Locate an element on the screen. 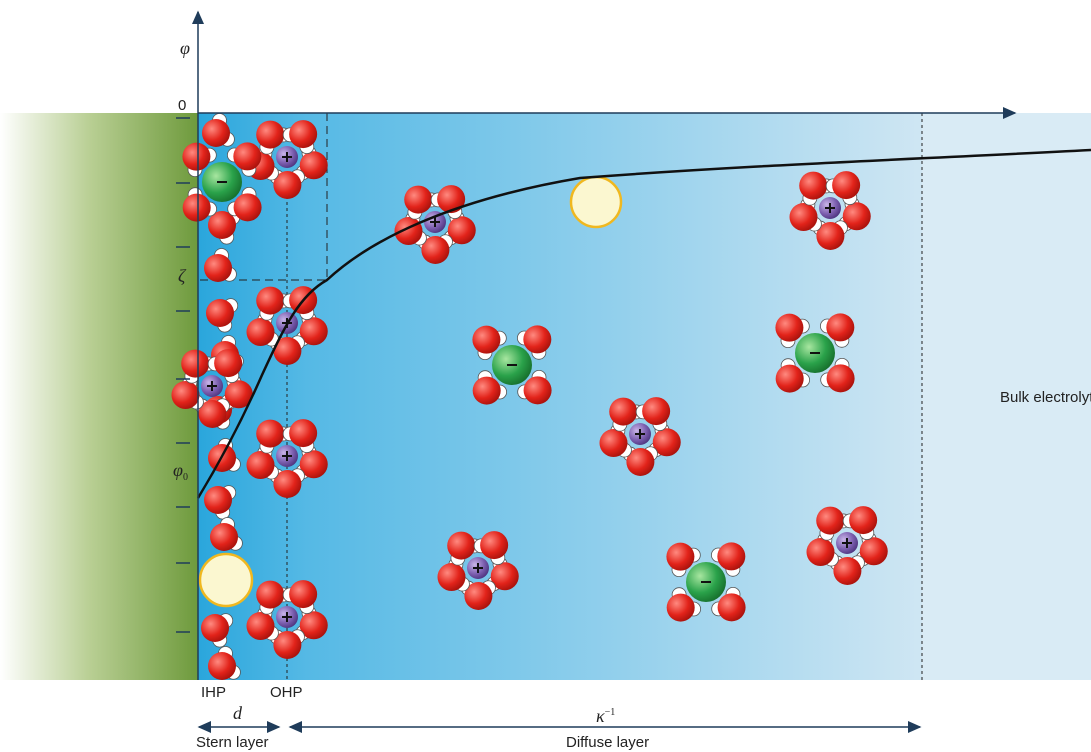 This screenshot has width=1091, height=752. bulk-region is located at coordinates (1006, 396).